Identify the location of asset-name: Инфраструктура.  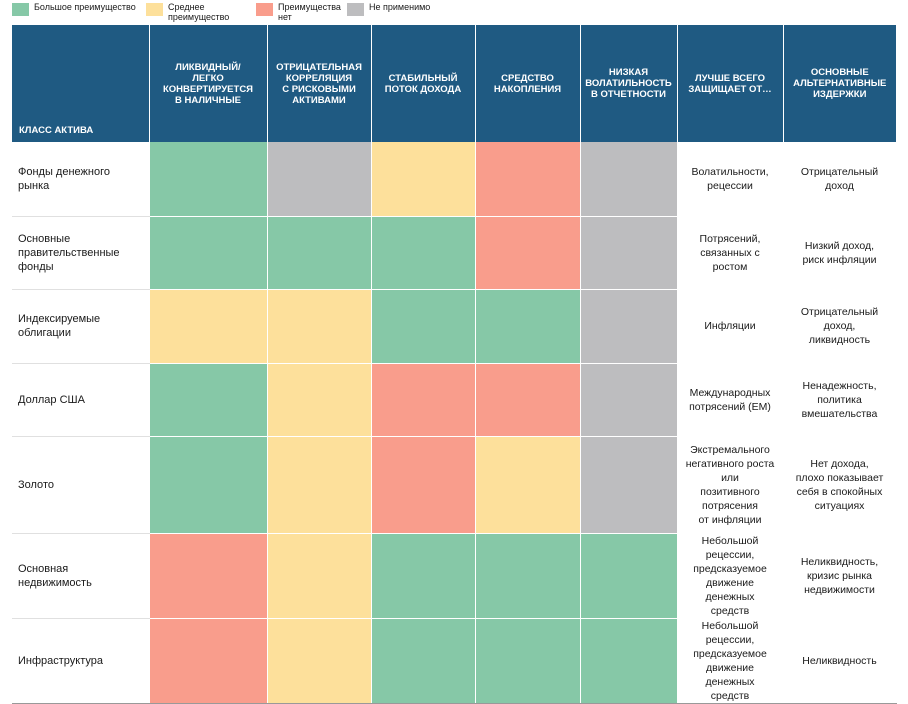
(81, 661).